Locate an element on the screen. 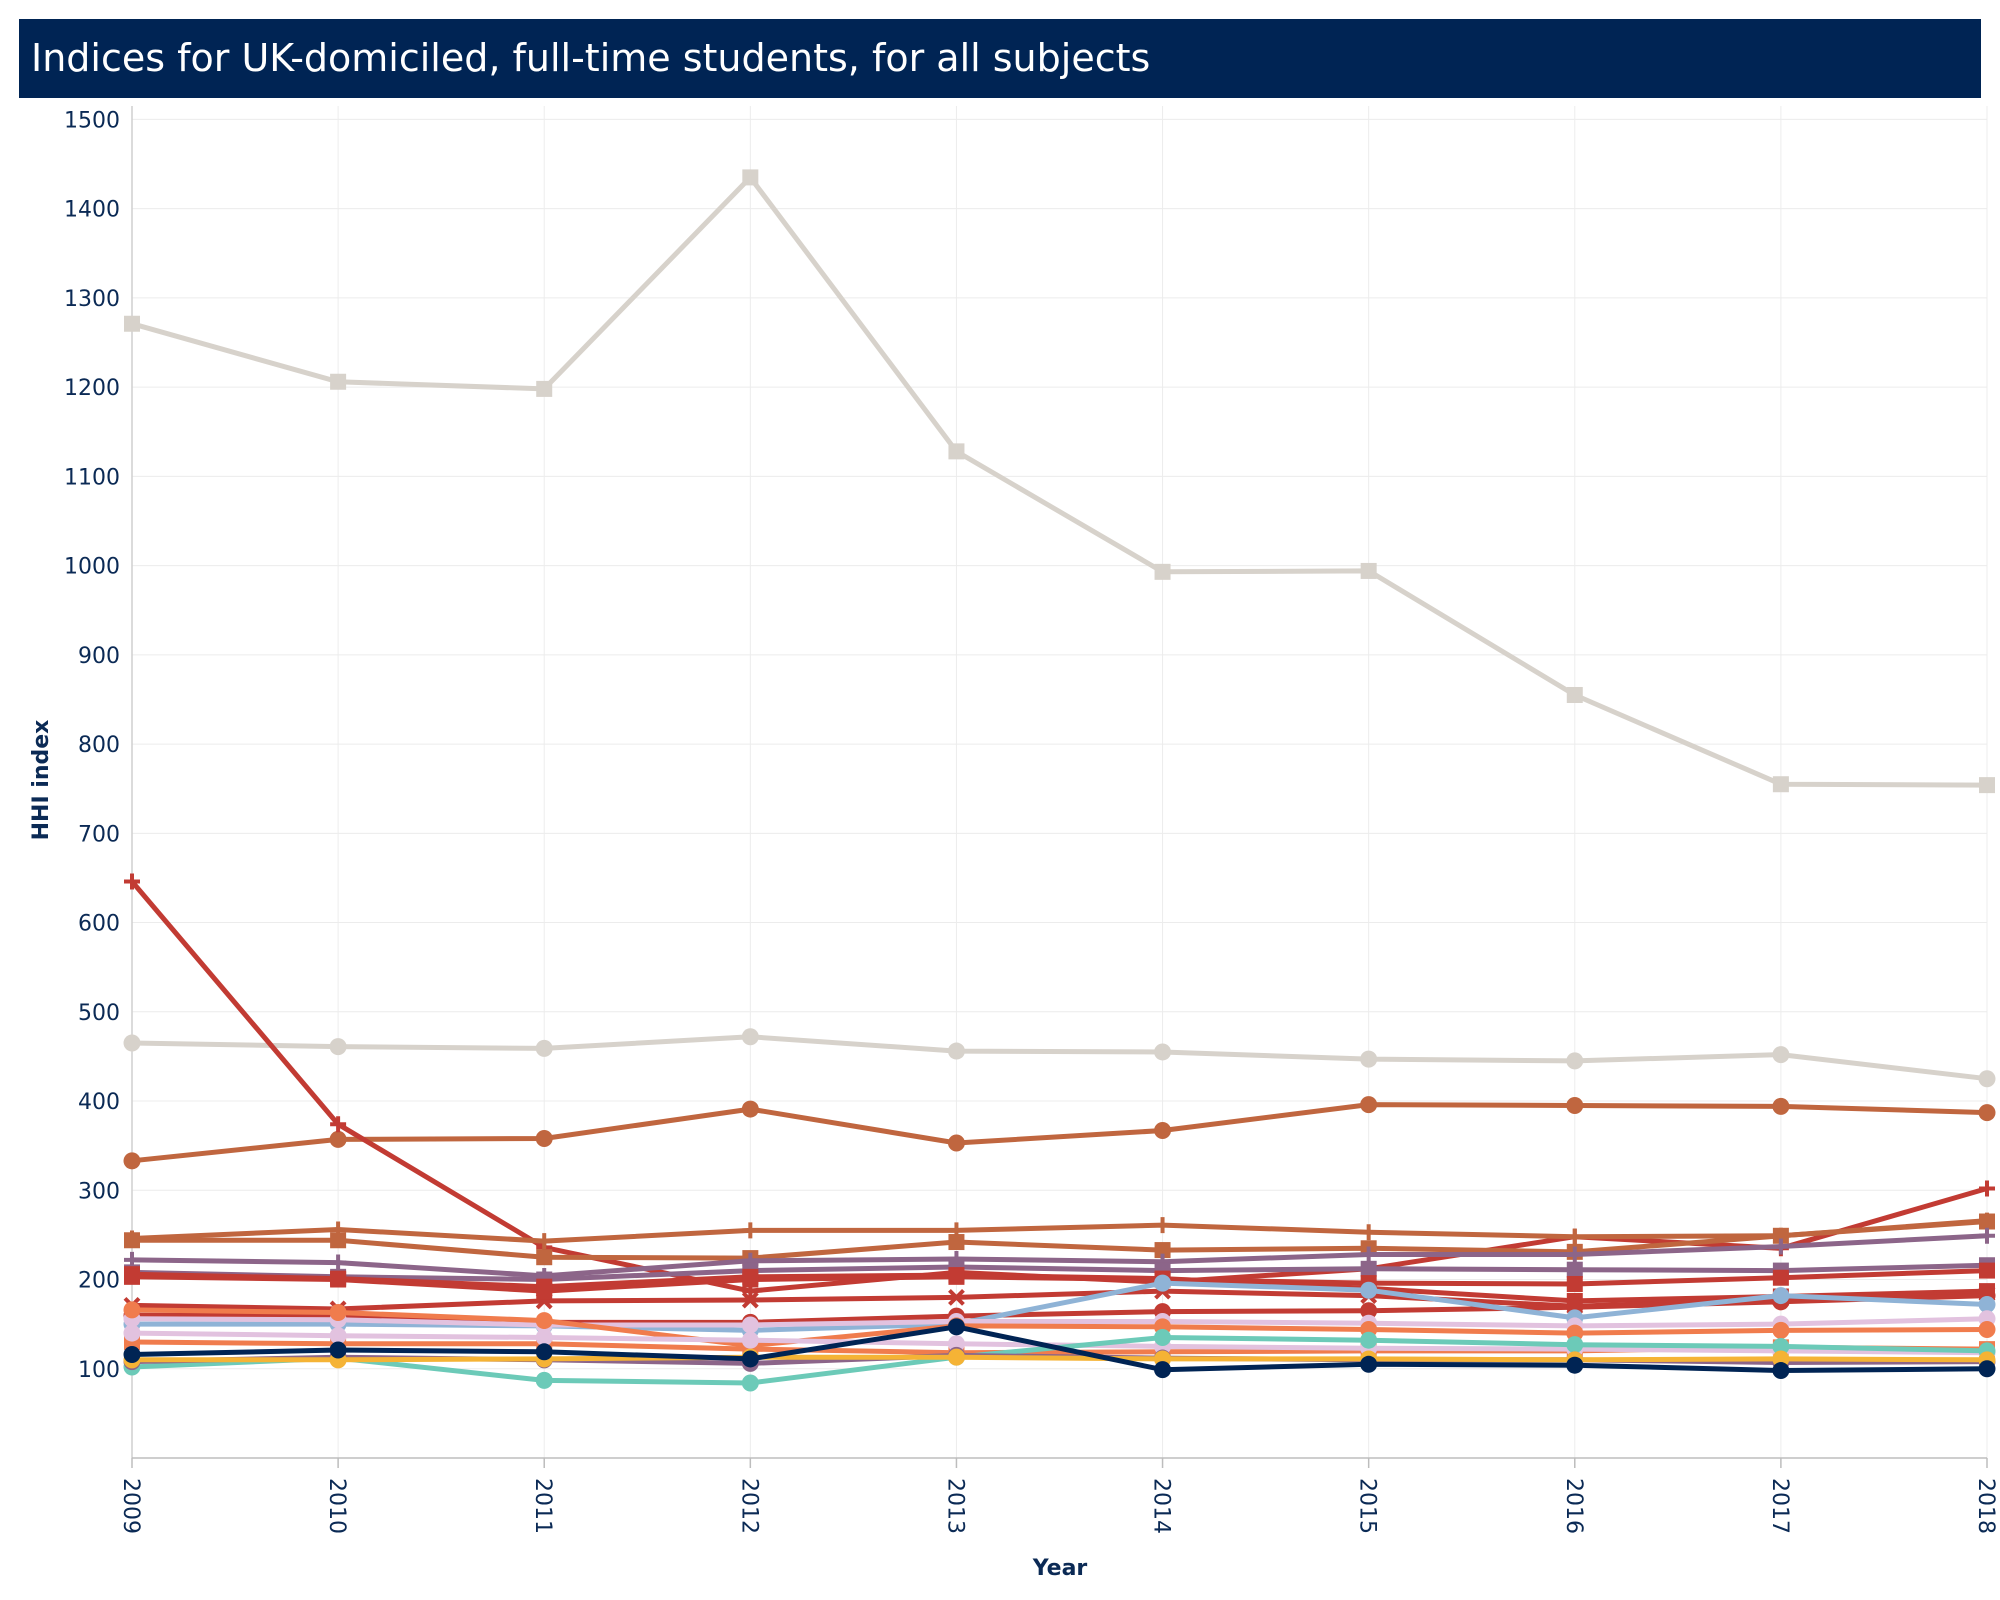  y-tick-label: 600 is located at coordinates (99, 924).